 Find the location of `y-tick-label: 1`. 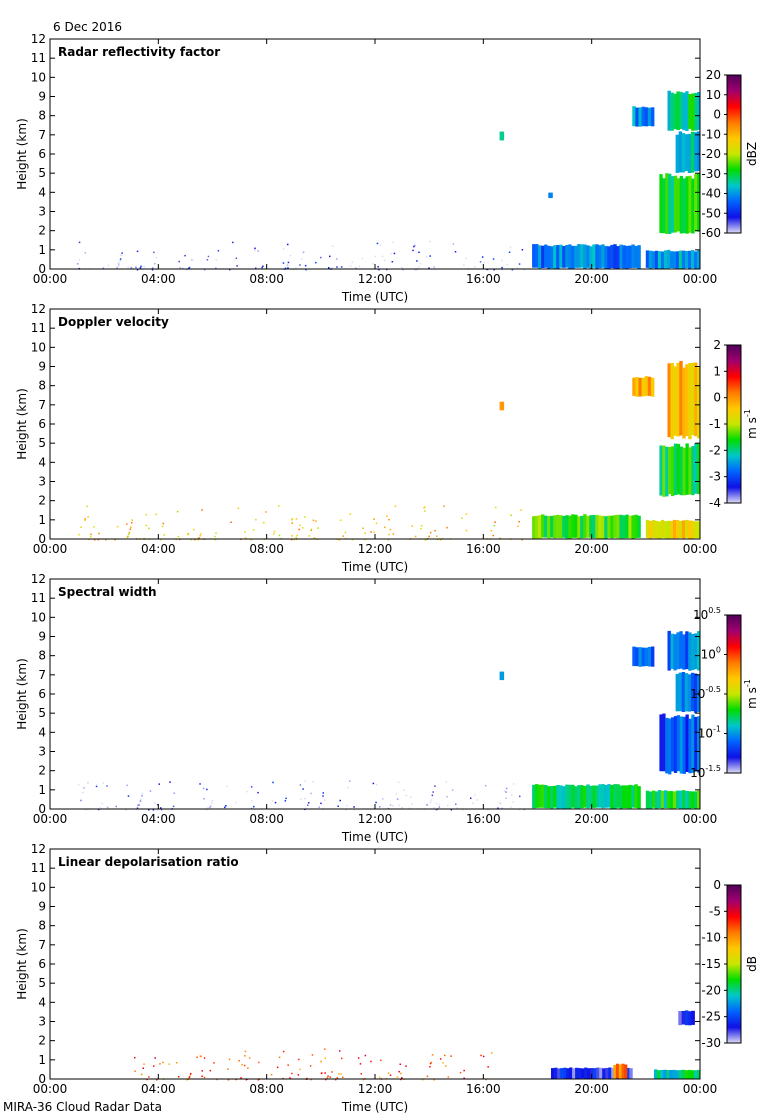

y-tick-label: 1 is located at coordinates (42, 790).